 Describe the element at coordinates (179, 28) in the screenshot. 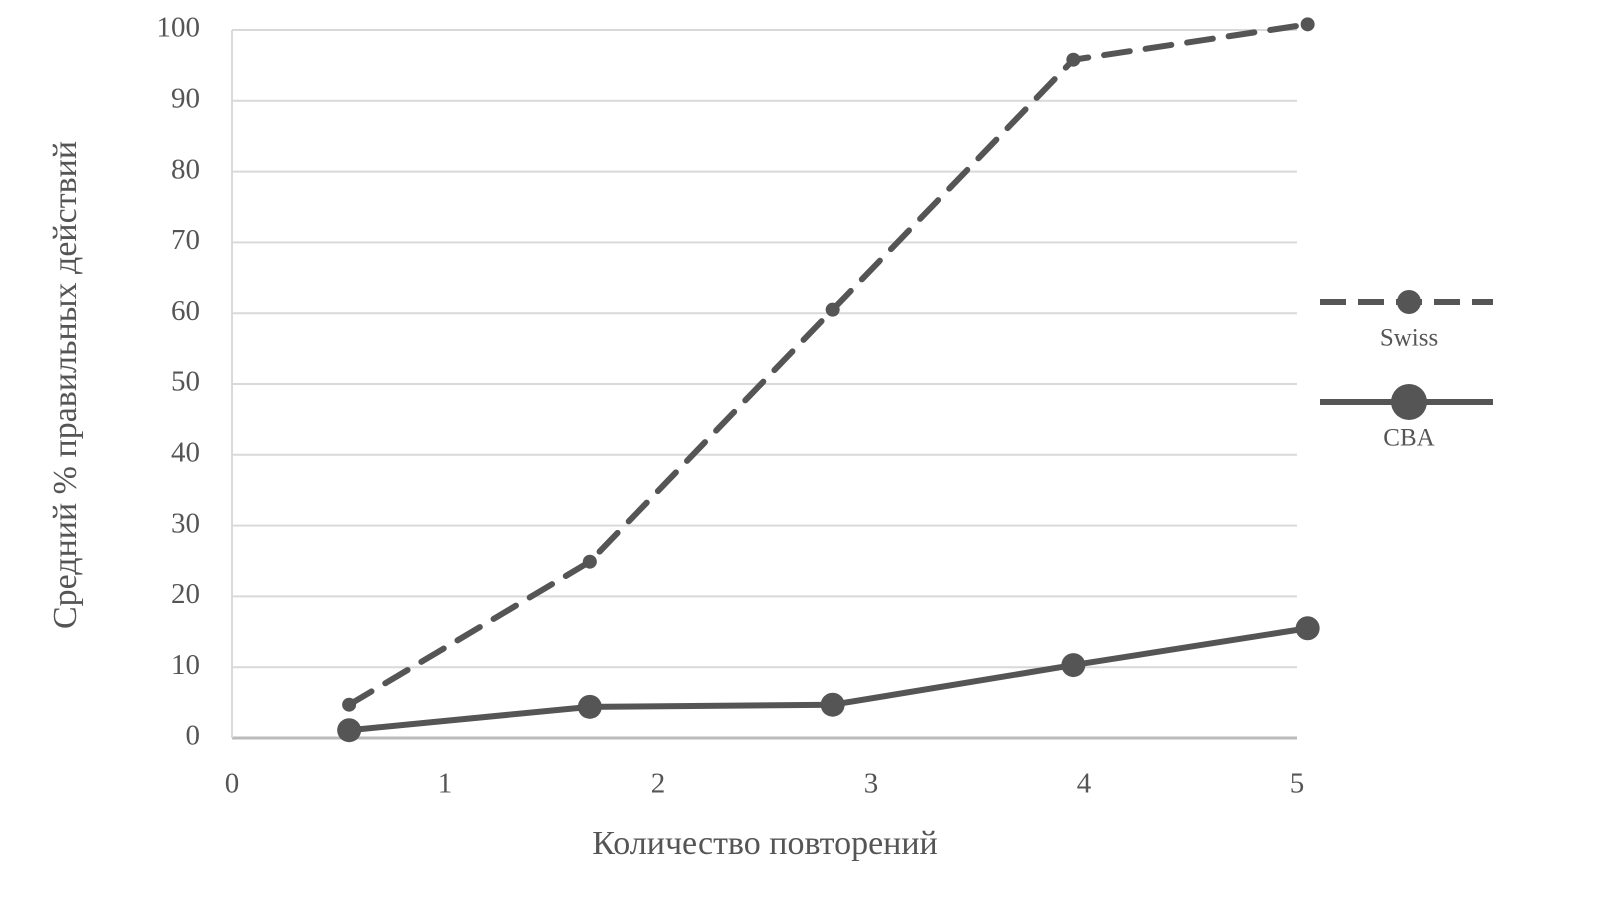

I see `y-tick-label: 100` at that location.